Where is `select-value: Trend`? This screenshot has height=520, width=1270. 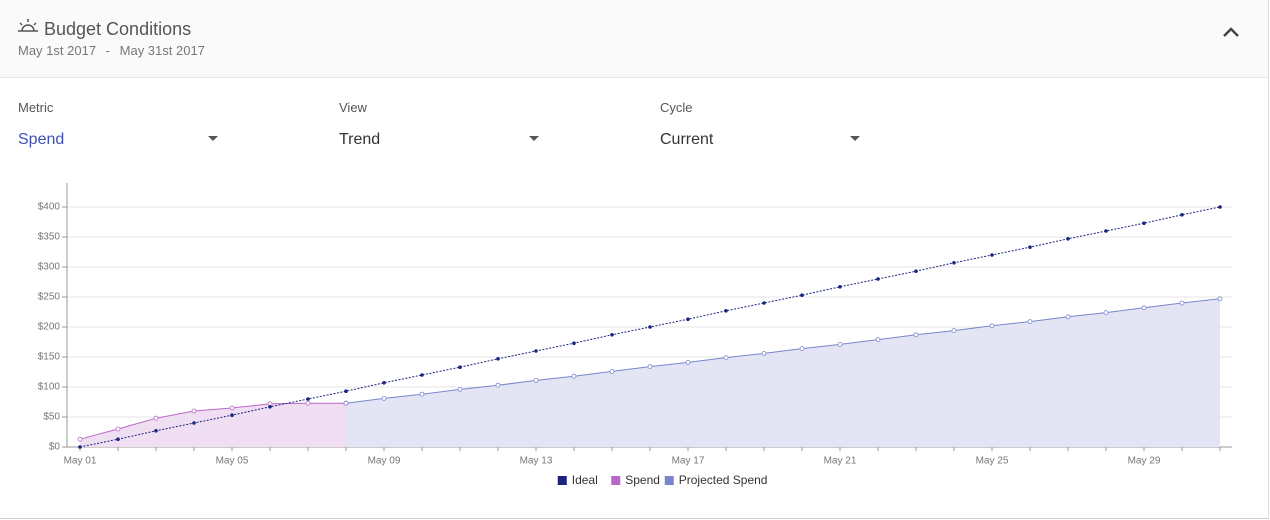
select-value: Trend is located at coordinates (360, 139).